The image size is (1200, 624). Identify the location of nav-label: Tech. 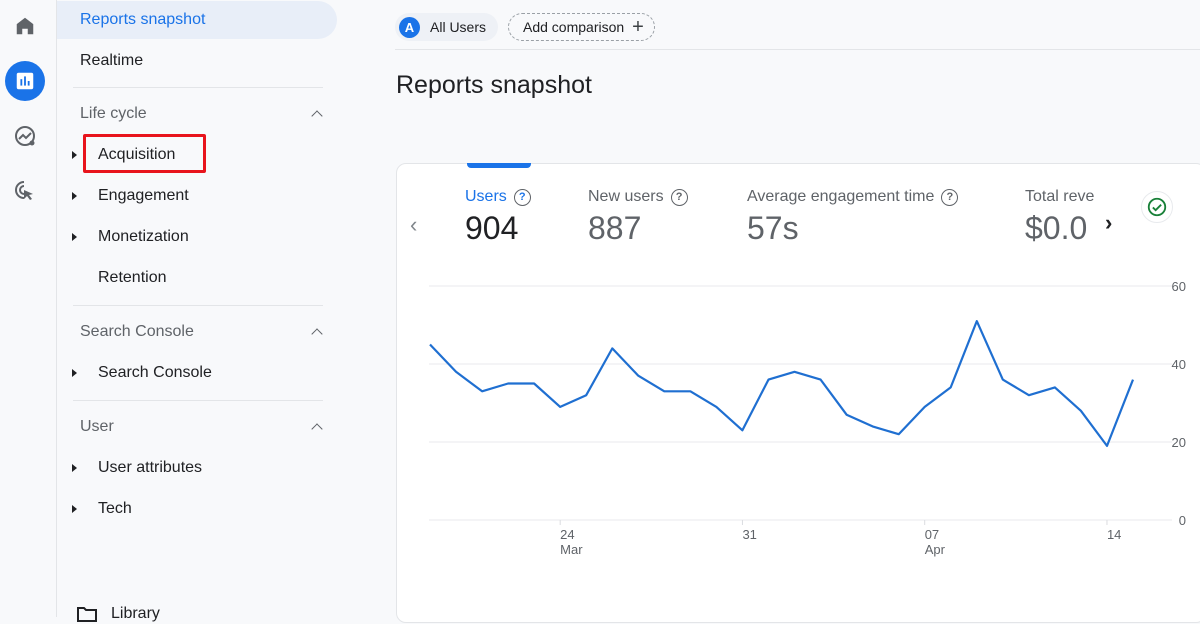
(115, 508).